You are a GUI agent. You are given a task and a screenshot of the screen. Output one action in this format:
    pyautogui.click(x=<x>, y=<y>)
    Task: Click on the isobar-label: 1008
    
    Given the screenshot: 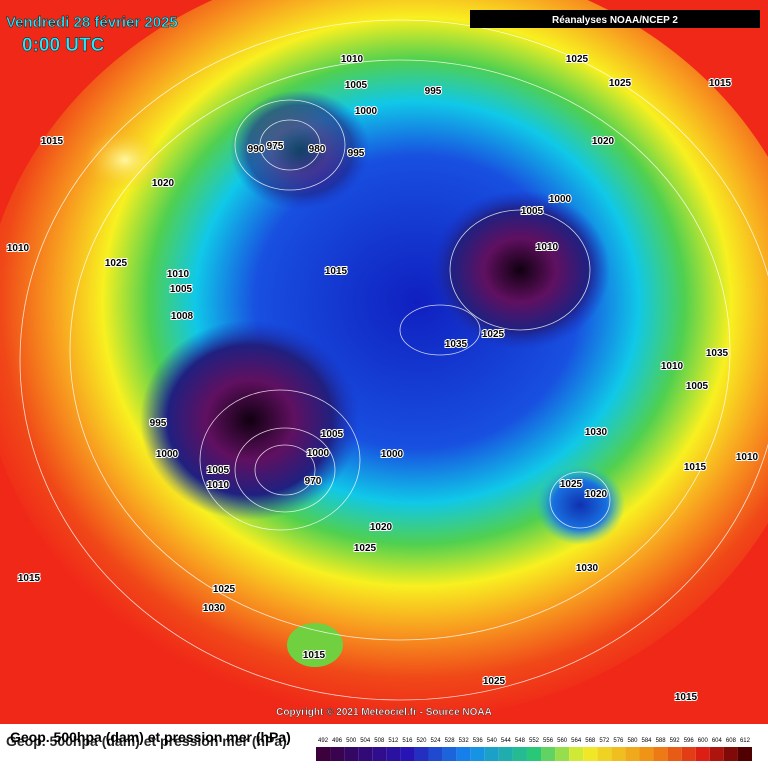 What is the action you would take?
    pyautogui.click(x=182, y=316)
    